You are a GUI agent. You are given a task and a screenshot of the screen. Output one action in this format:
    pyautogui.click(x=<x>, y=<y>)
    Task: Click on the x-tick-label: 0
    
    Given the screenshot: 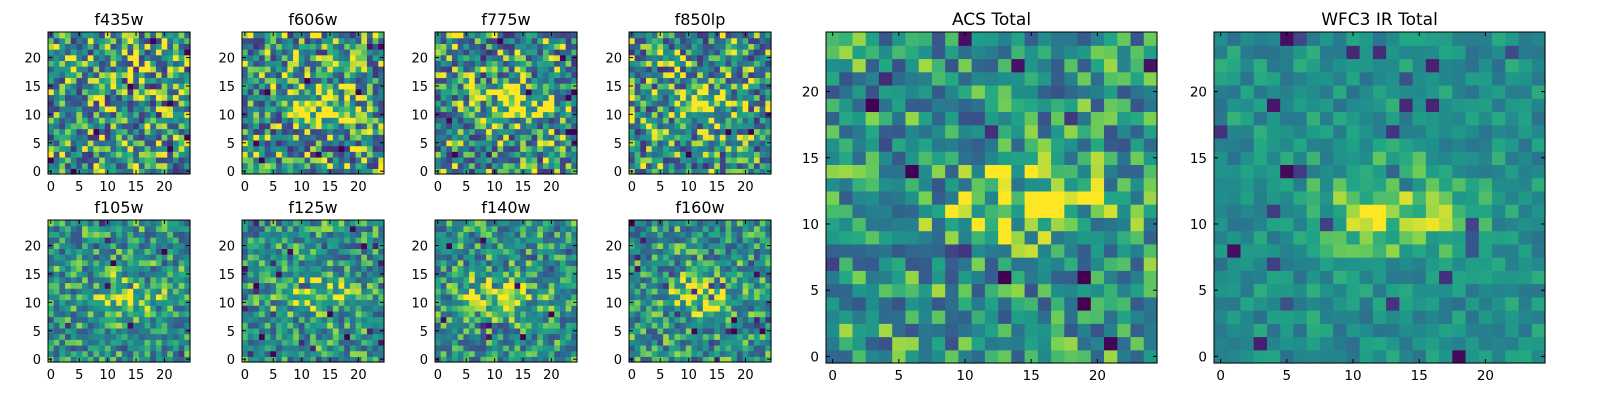 What is the action you would take?
    pyautogui.click(x=245, y=375)
    